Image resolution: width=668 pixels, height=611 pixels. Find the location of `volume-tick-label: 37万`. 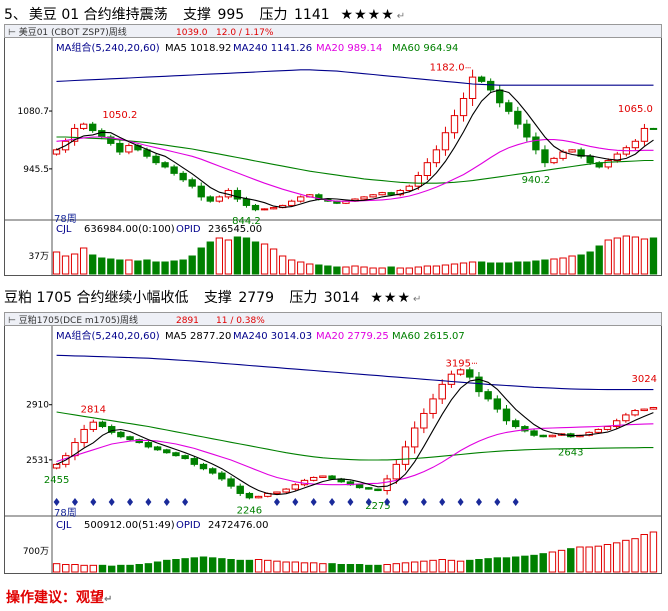

volume-tick-label: 37万 is located at coordinates (39, 257).